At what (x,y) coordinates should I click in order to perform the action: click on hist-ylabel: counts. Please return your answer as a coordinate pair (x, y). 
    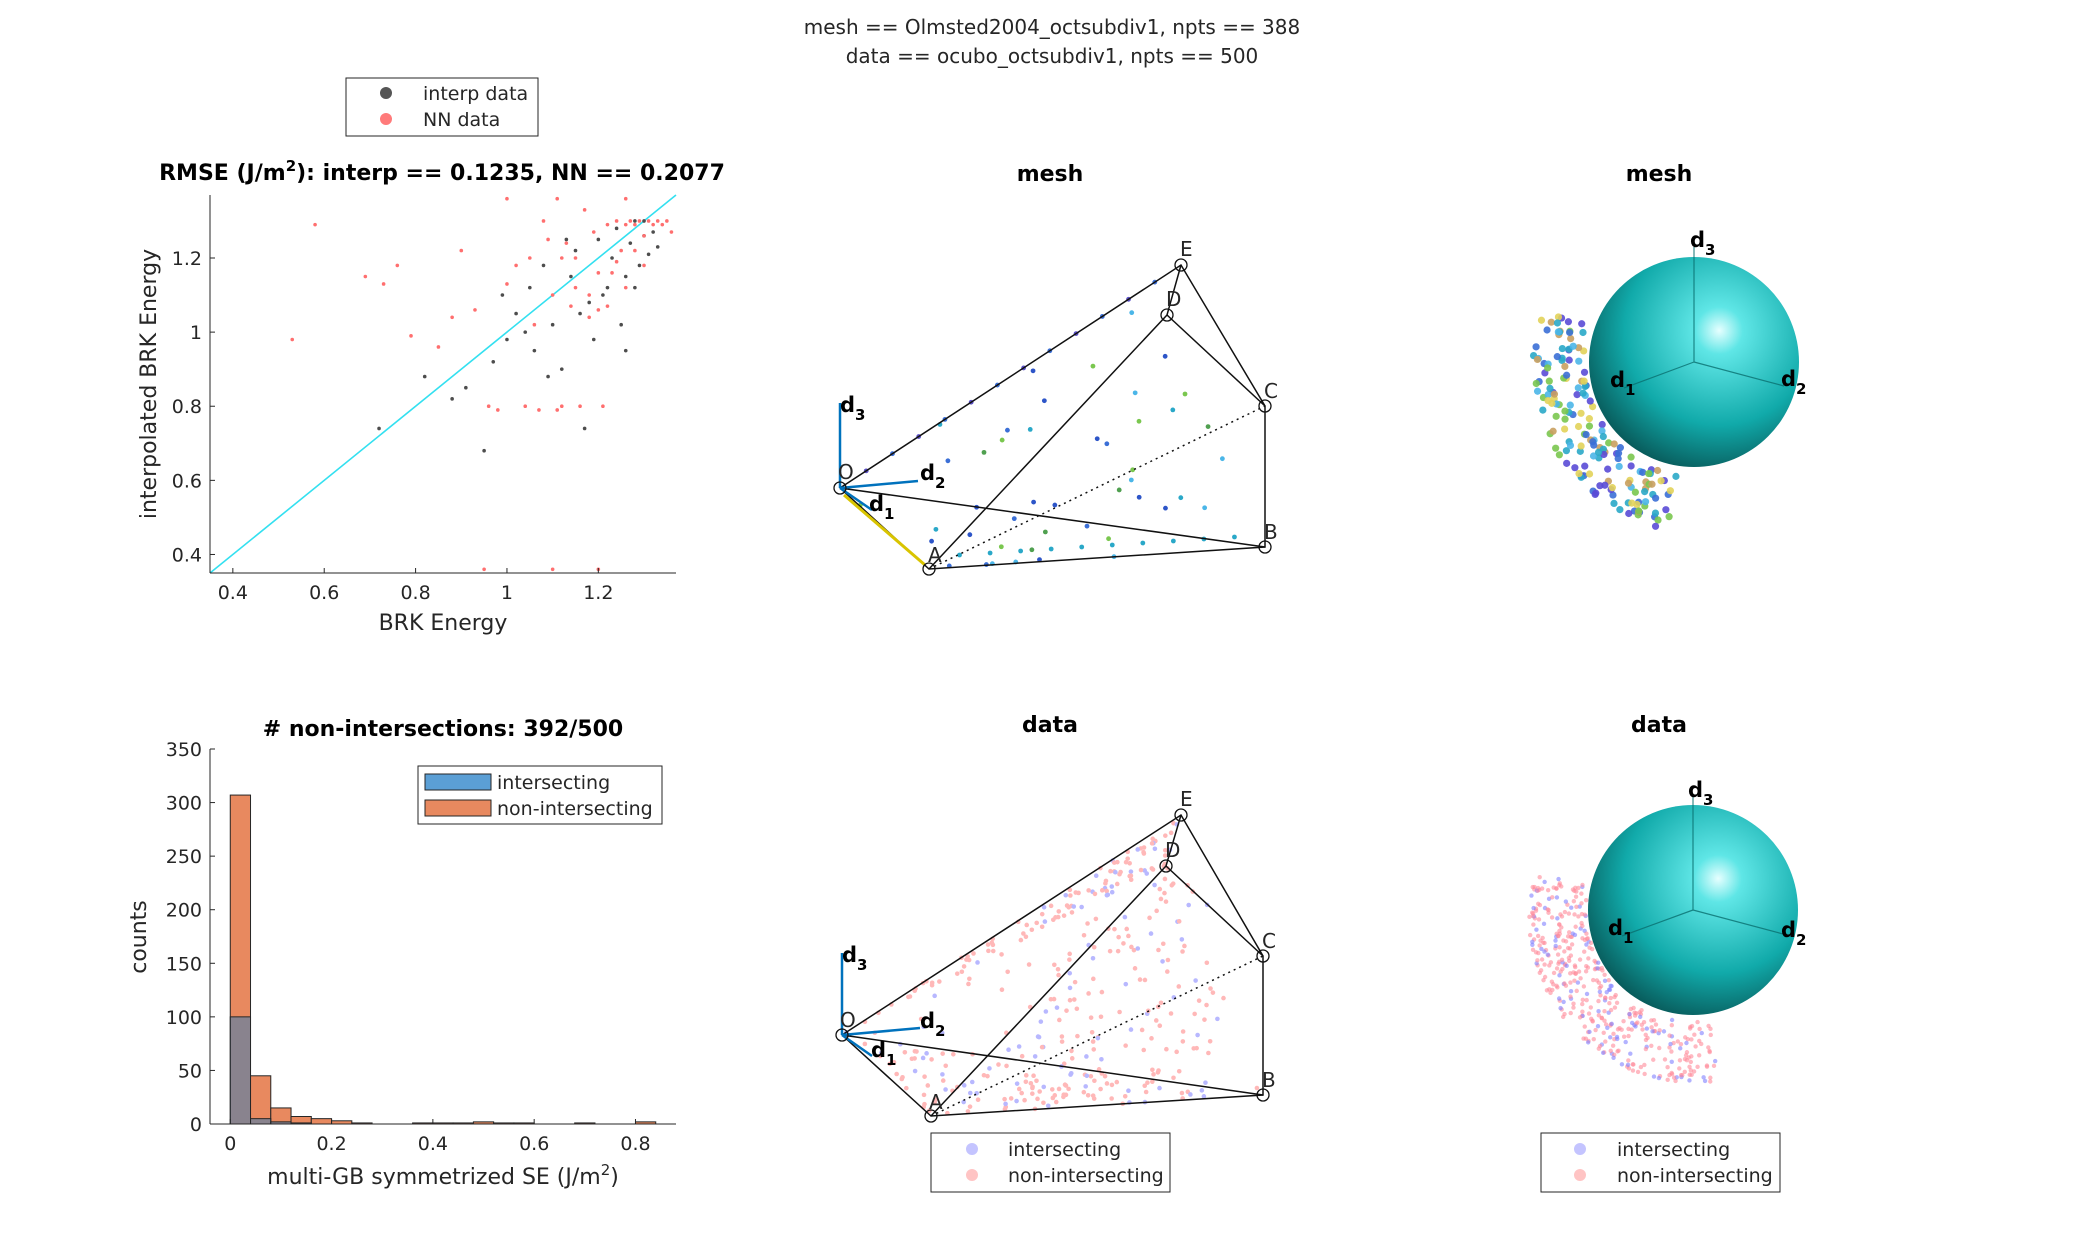
    Looking at the image, I should click on (139, 937).